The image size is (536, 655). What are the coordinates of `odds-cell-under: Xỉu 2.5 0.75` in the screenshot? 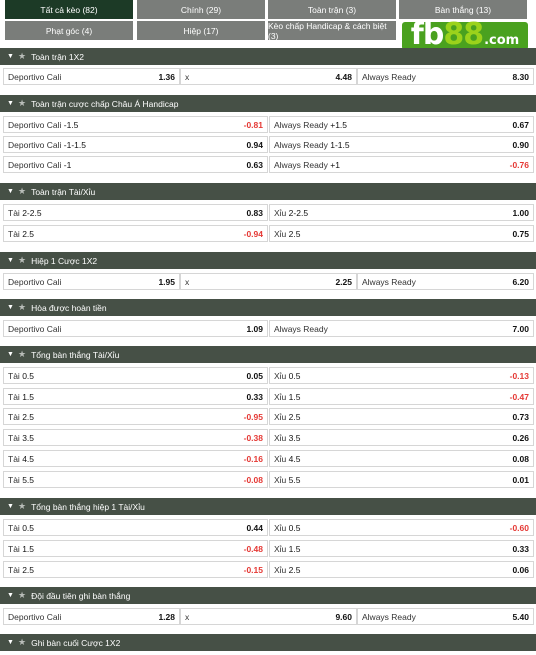 It's located at (401, 233).